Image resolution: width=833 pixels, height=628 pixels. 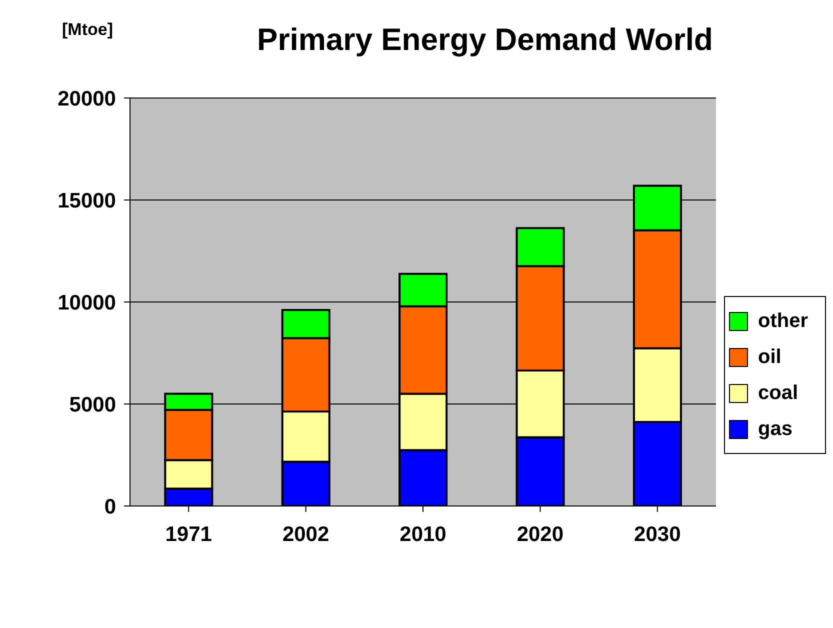 I want to click on chart-title: Primary Energy Demand World, so click(x=485, y=40).